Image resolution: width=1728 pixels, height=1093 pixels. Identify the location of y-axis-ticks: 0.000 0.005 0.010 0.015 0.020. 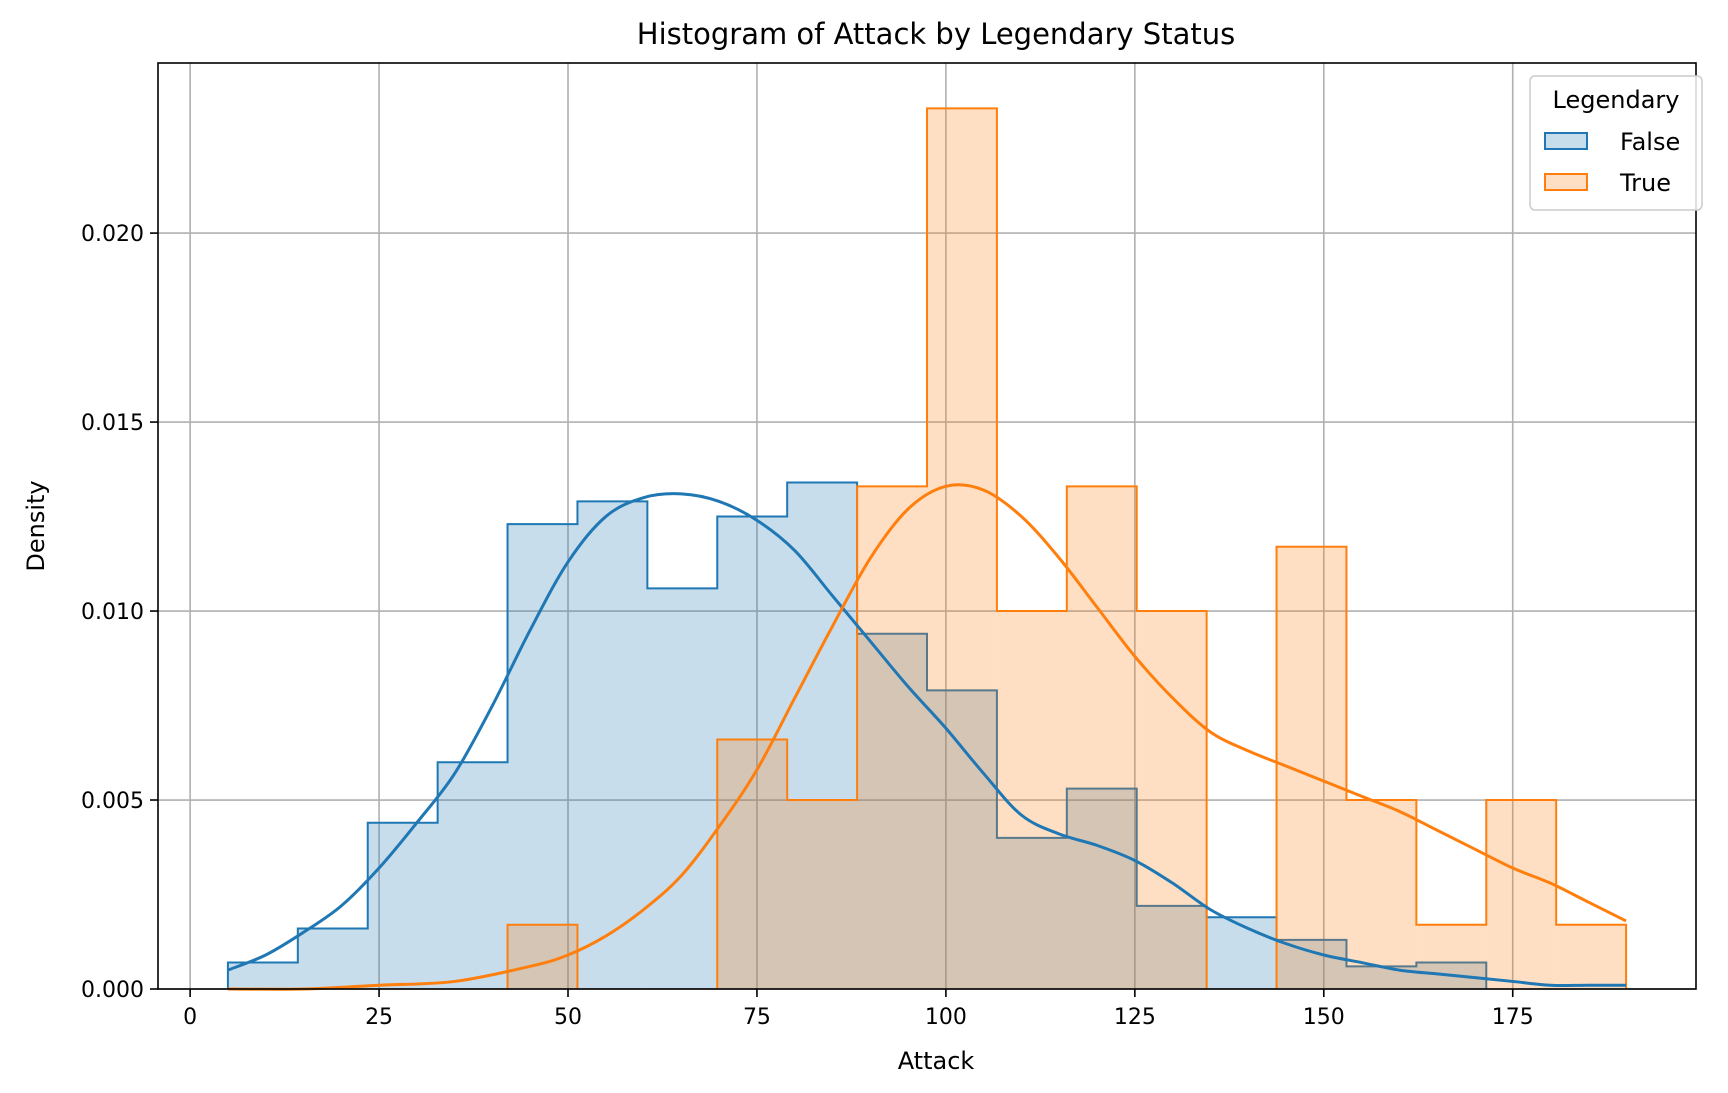
(119, 612).